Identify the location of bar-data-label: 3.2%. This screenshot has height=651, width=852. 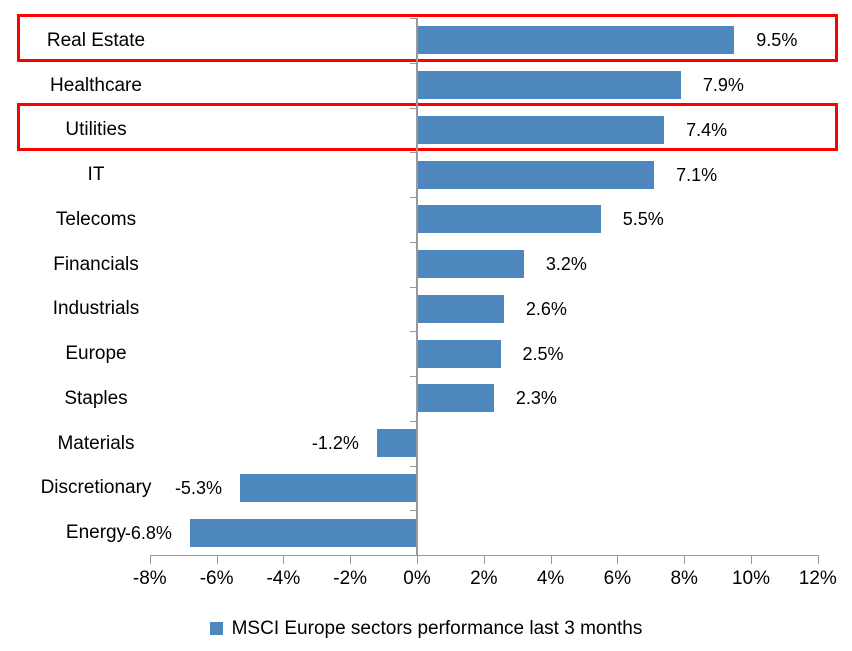
(566, 264).